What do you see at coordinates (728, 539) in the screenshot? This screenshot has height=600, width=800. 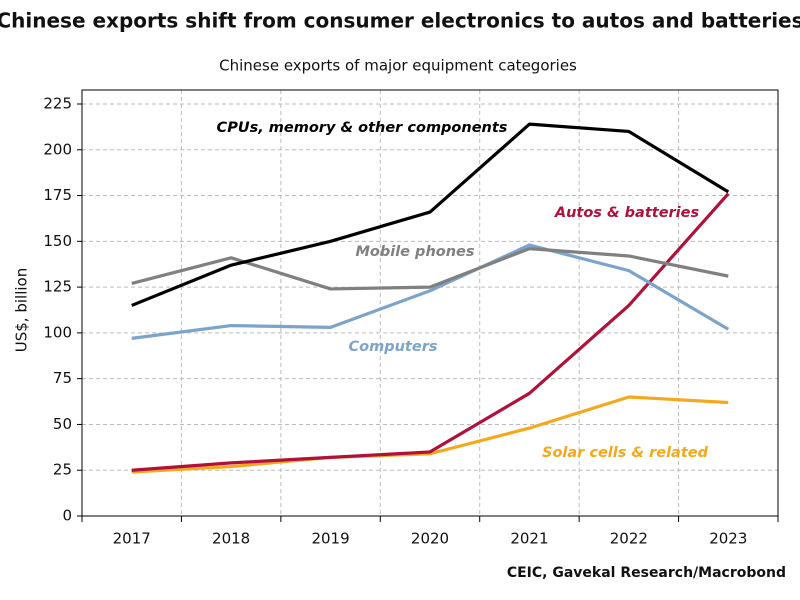 I see `x-tick-label: 2023` at bounding box center [728, 539].